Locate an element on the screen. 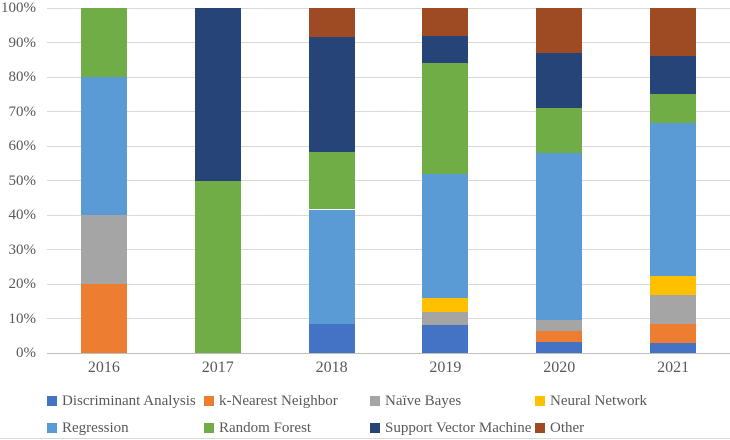 The height and width of the screenshot is (440, 730). bar-2017 is located at coordinates (217, 180).